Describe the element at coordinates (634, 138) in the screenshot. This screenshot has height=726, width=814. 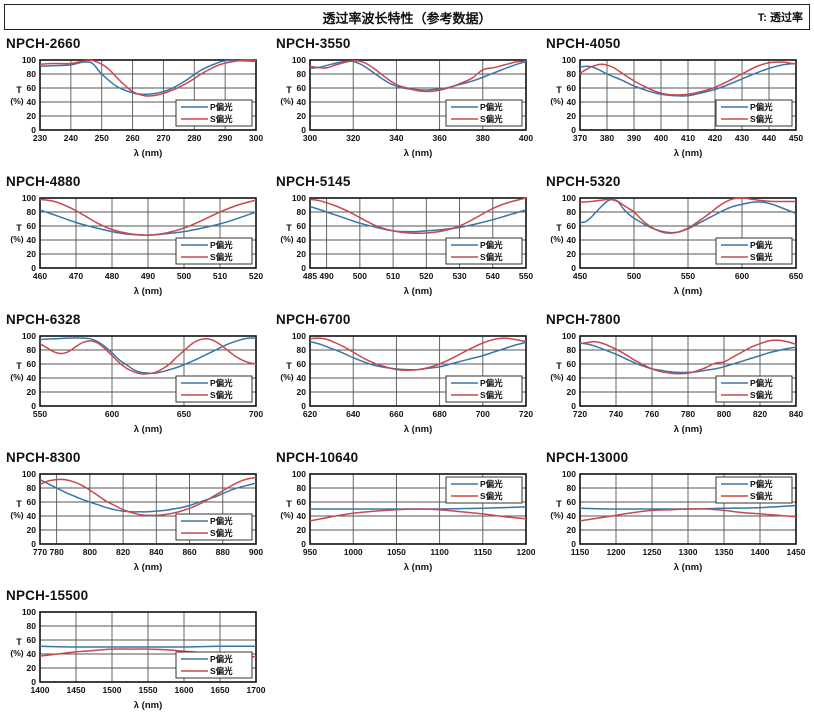
I see `svg-text: 390` at that location.